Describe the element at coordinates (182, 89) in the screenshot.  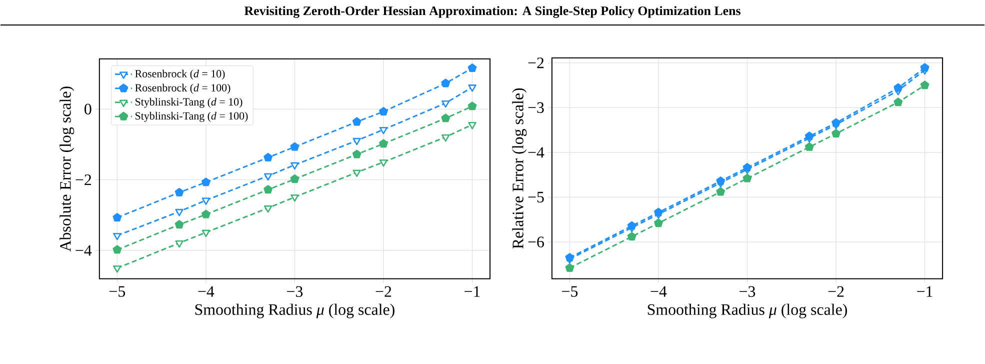
I see `legend-label: Rosenbrock (d = 100)` at that location.